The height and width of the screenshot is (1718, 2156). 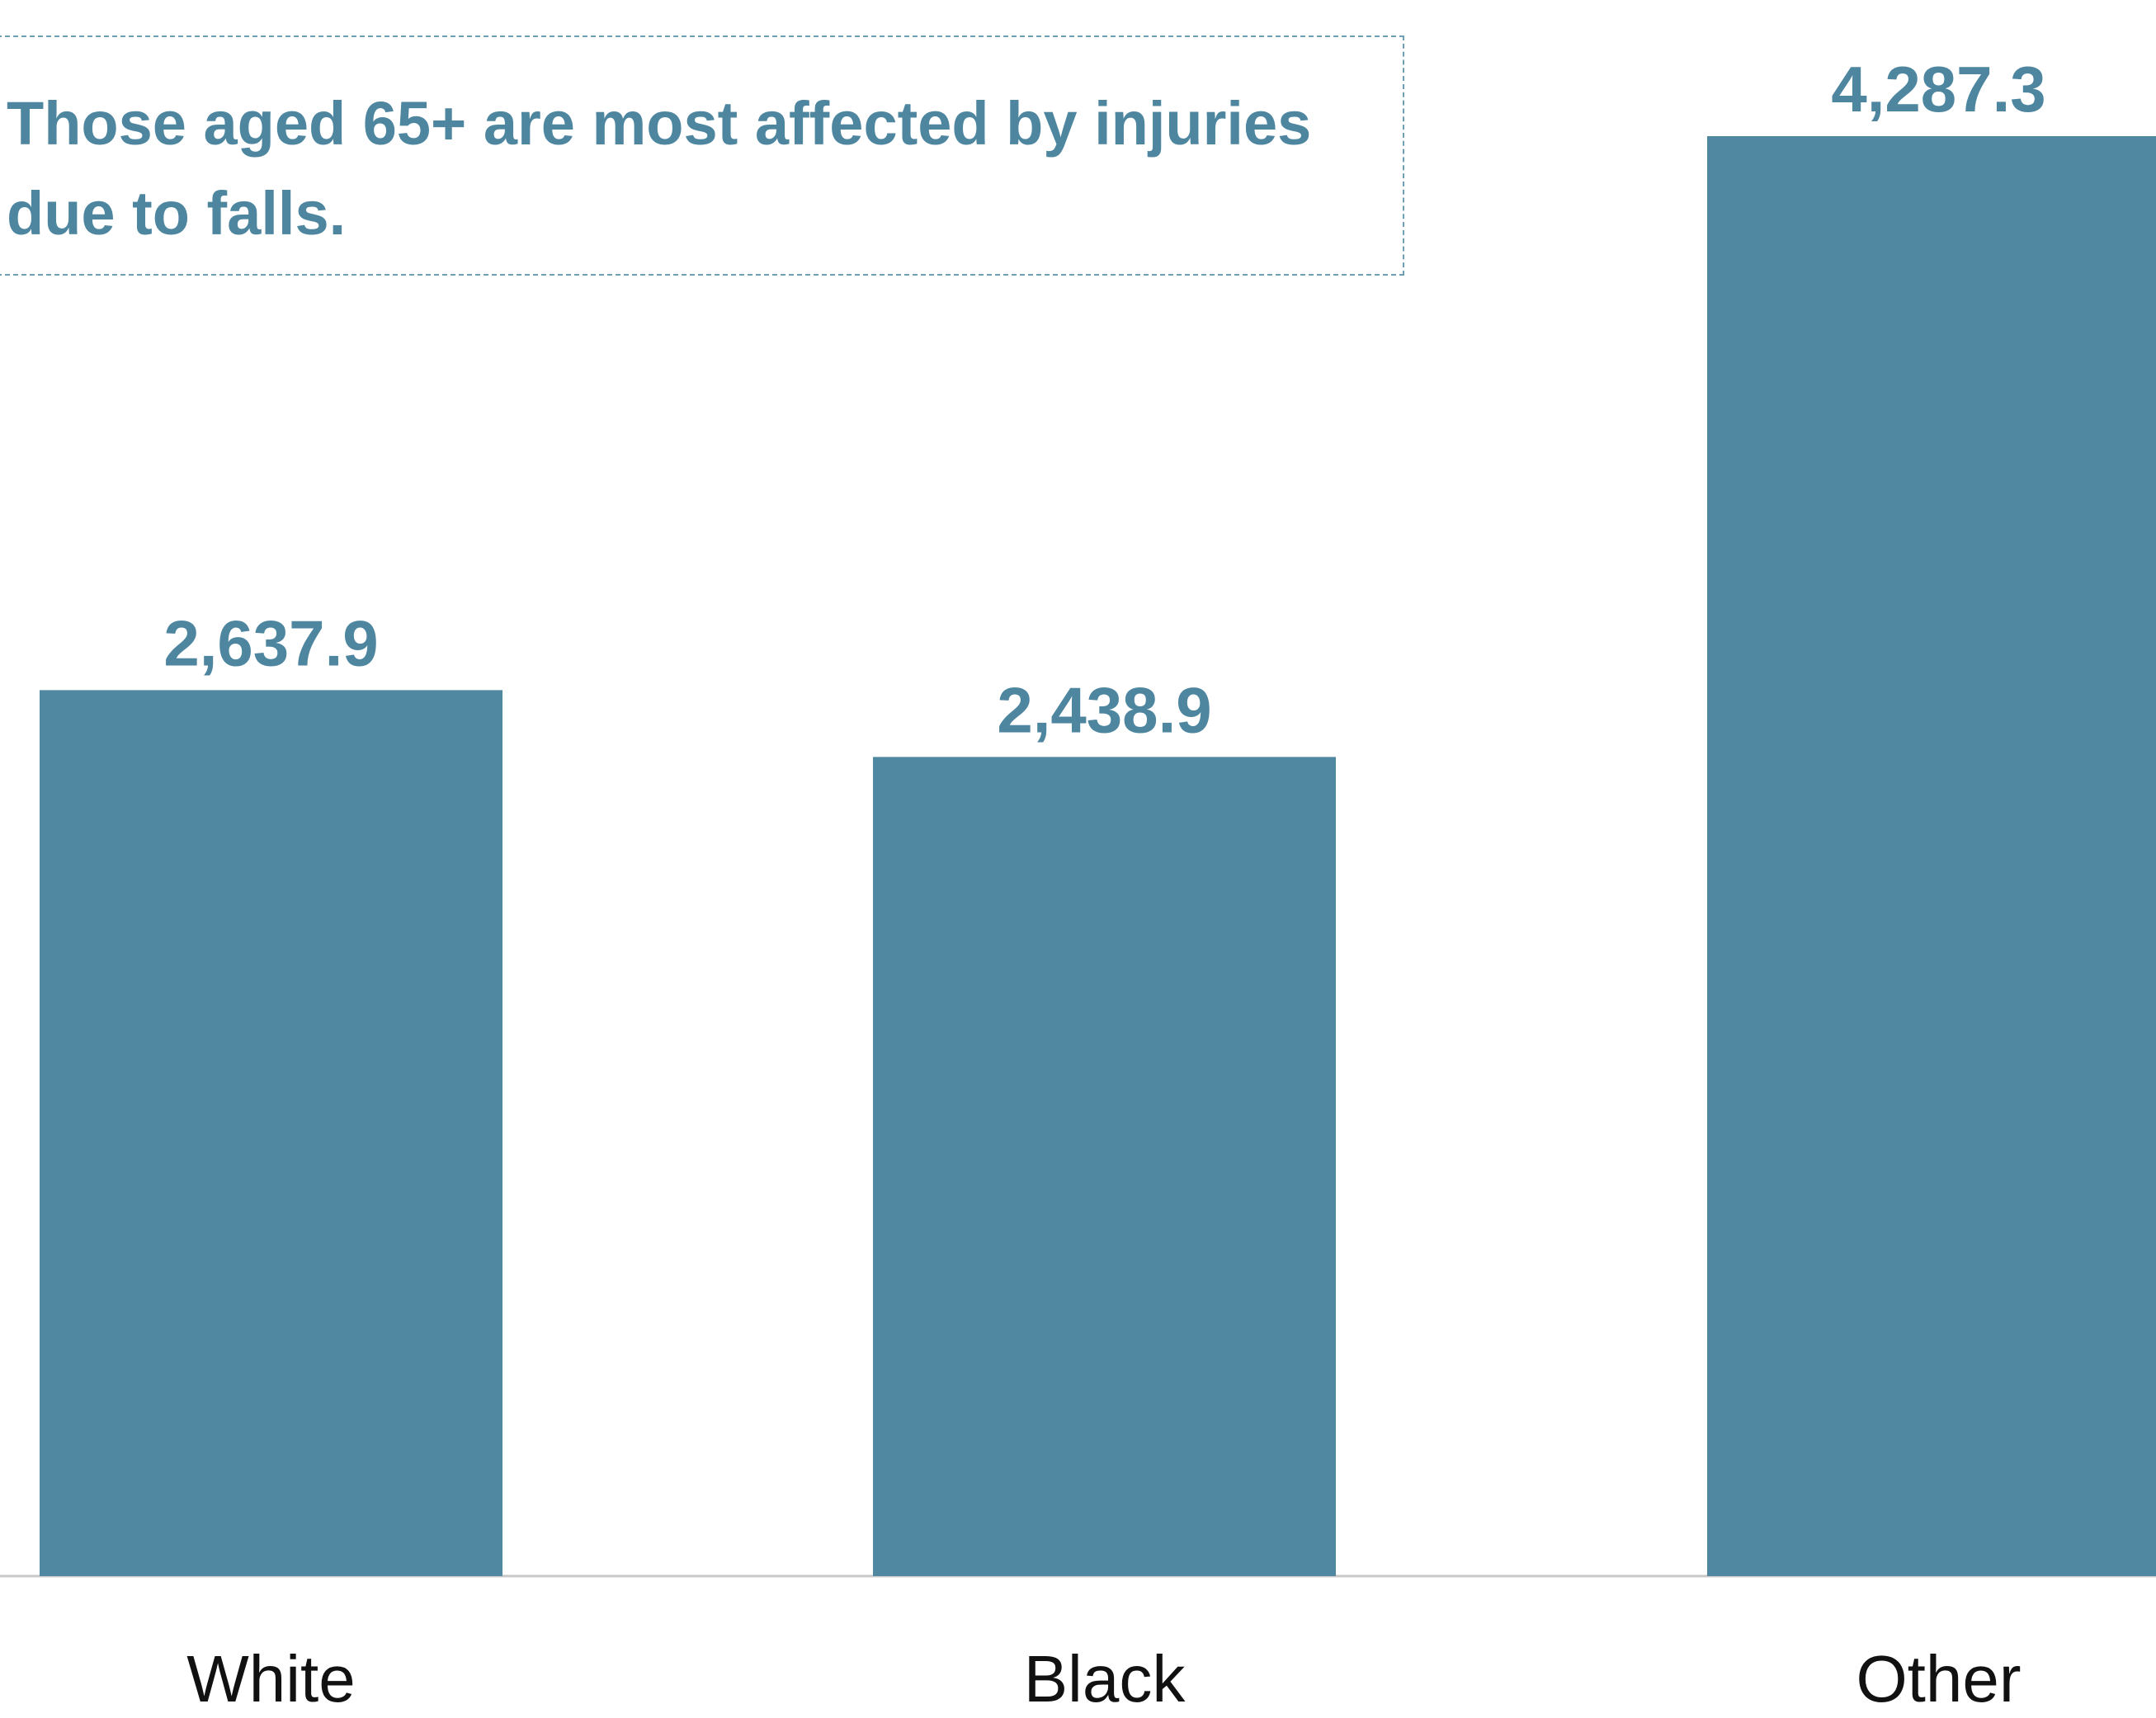 I want to click on category-label-black: Black, so click(x=1105, y=1679).